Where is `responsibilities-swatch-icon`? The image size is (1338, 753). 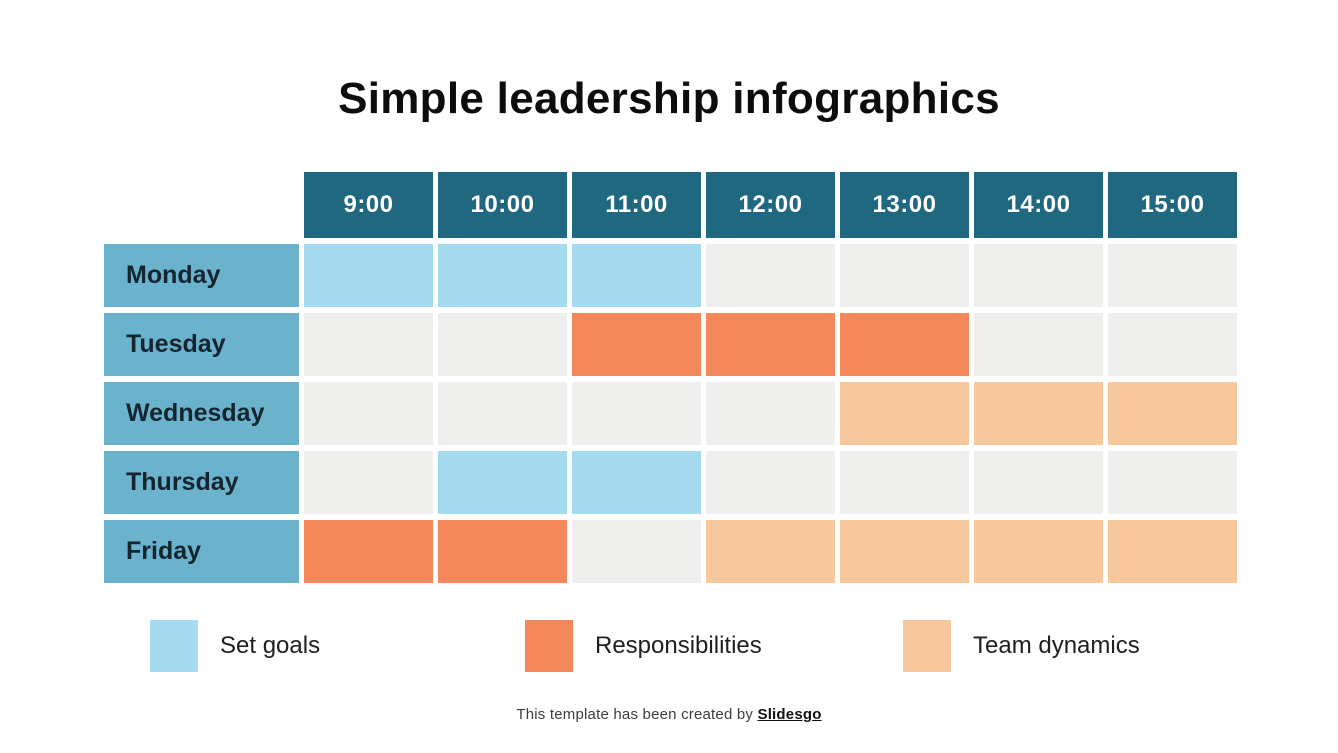 responsibilities-swatch-icon is located at coordinates (549, 646).